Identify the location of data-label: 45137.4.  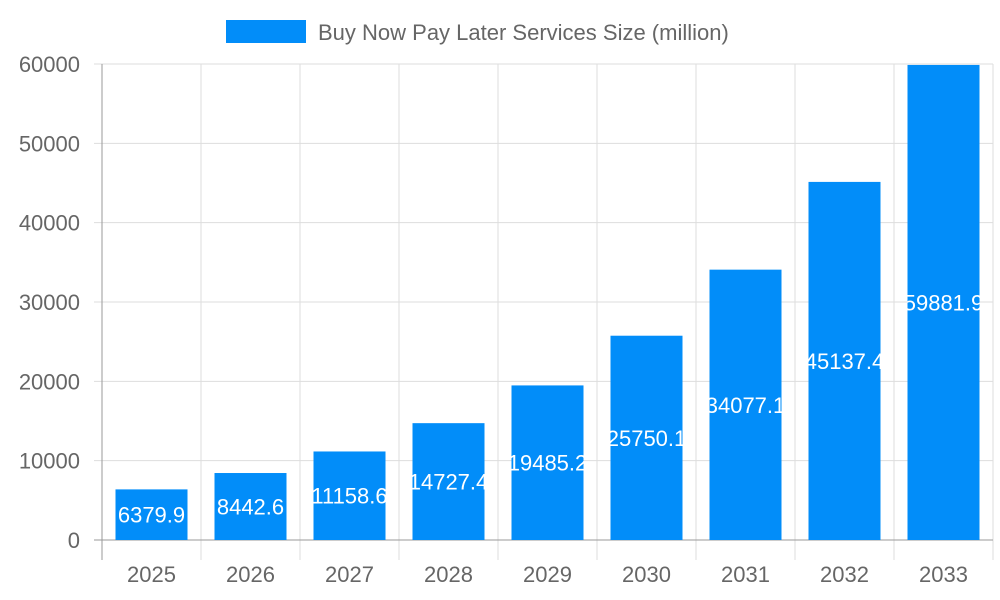
(845, 361).